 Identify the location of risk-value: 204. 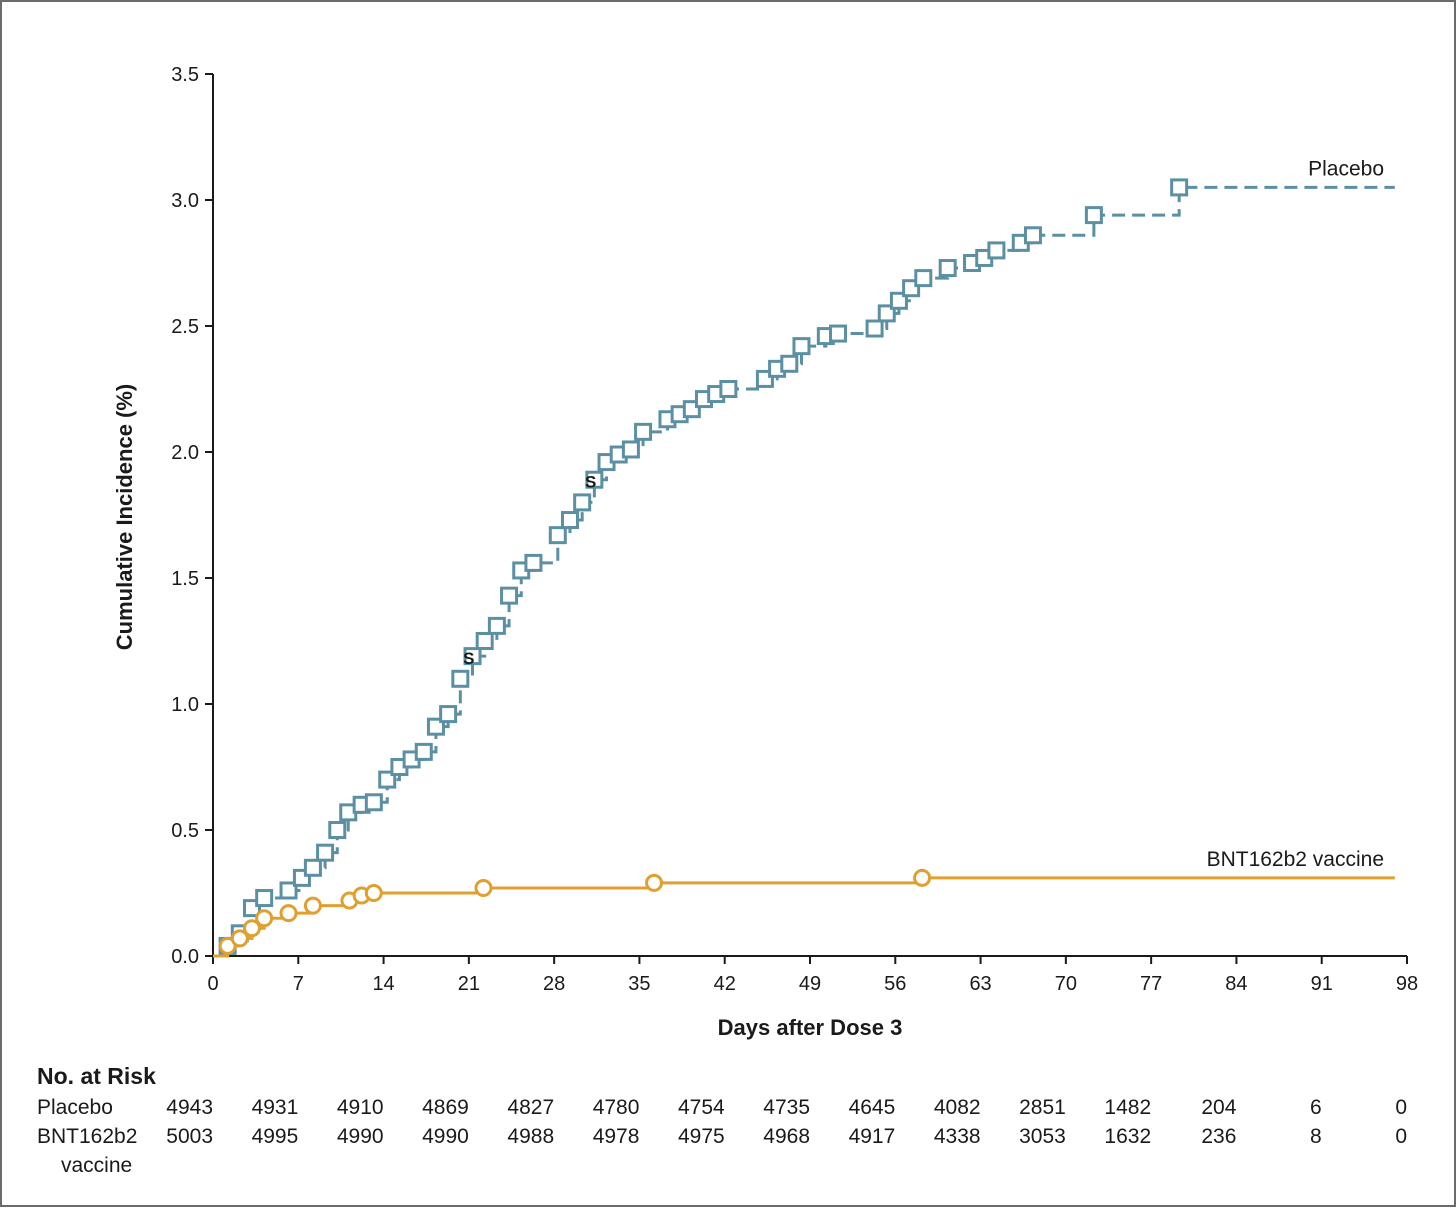
(1218, 1107).